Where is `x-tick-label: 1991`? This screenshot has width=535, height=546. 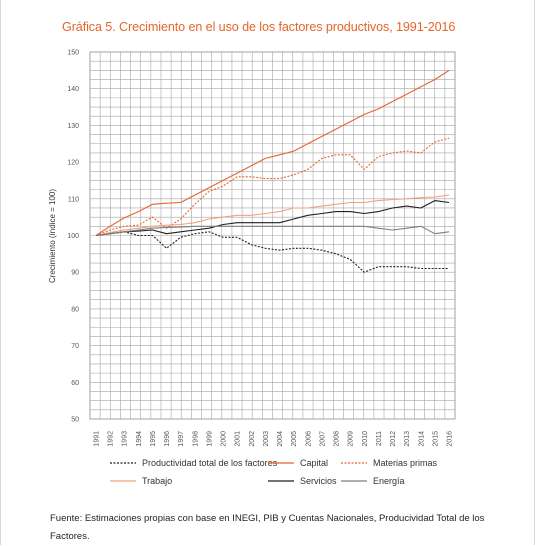
x-tick-label: 1991 is located at coordinates (97, 439).